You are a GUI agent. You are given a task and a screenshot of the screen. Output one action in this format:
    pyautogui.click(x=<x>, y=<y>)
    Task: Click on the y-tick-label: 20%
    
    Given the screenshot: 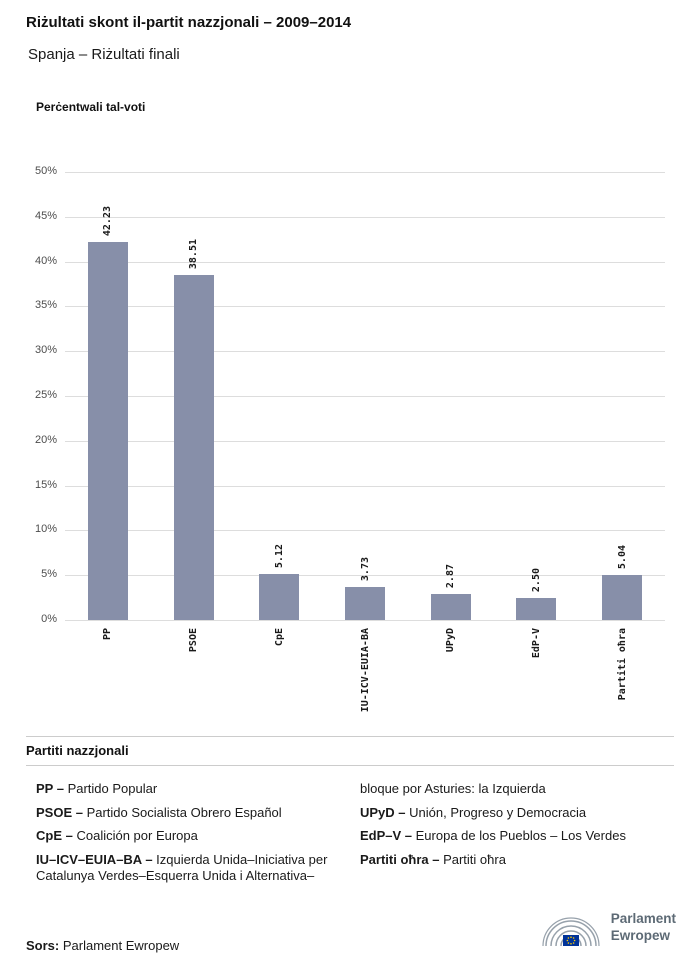 What is the action you would take?
    pyautogui.click(x=45, y=439)
    